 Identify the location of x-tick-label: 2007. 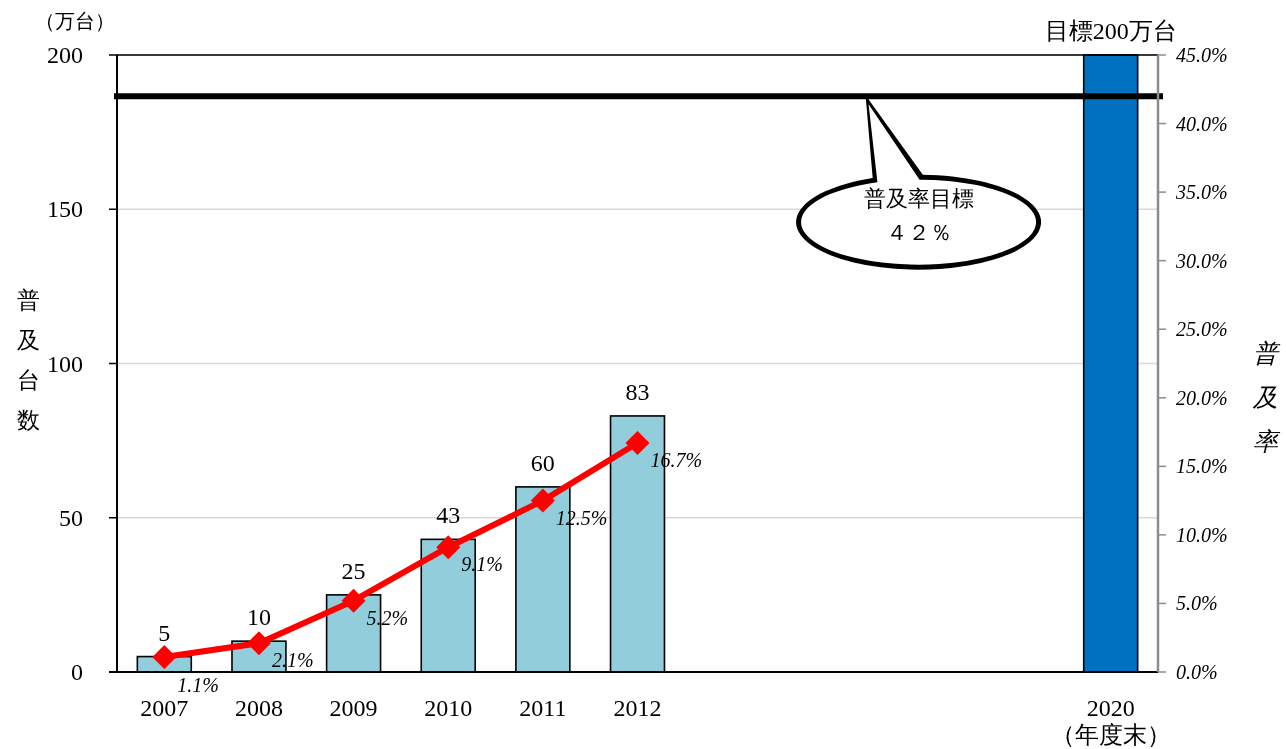
(164, 708).